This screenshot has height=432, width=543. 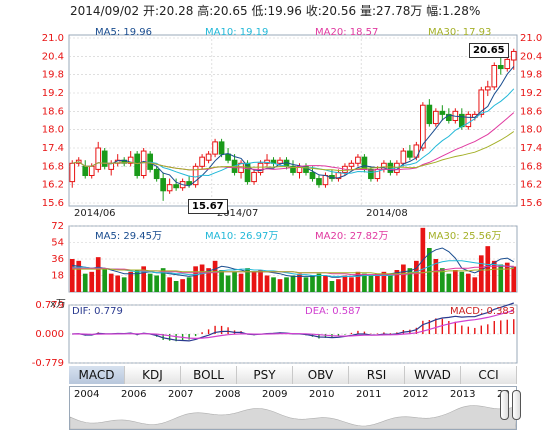 I want to click on high-label: 高:, so click(x=205, y=11).